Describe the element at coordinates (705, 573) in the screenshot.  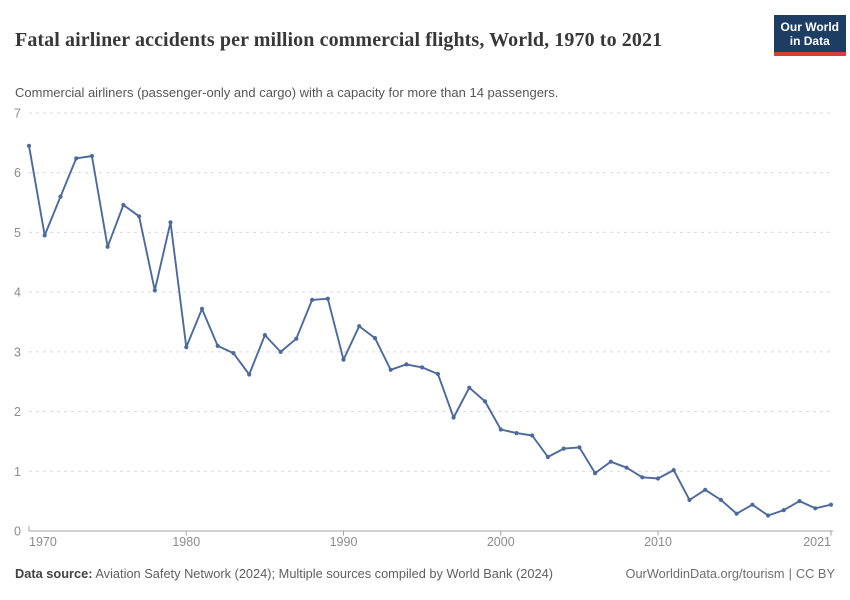
I see `owid-url-link: OurWorldinData.org/tourism` at that location.